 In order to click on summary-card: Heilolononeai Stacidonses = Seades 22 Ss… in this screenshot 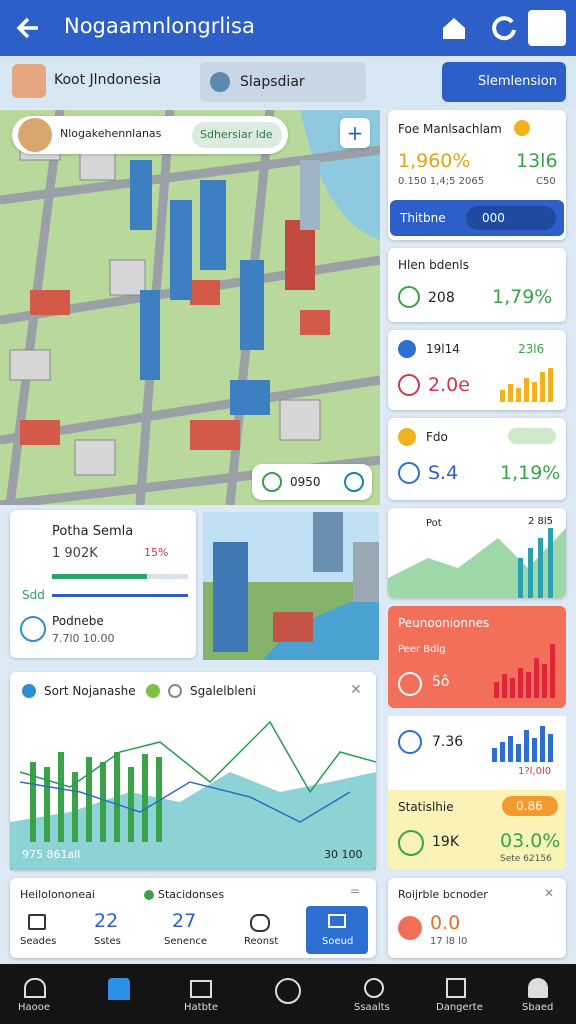, I will do `click(193, 918)`.